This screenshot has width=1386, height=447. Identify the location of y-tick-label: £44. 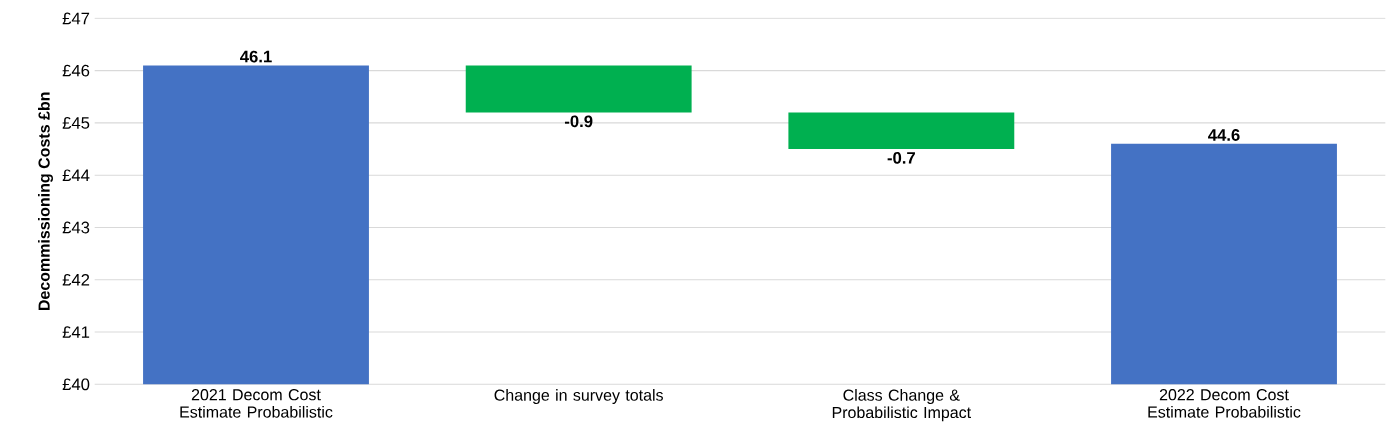
(76, 175).